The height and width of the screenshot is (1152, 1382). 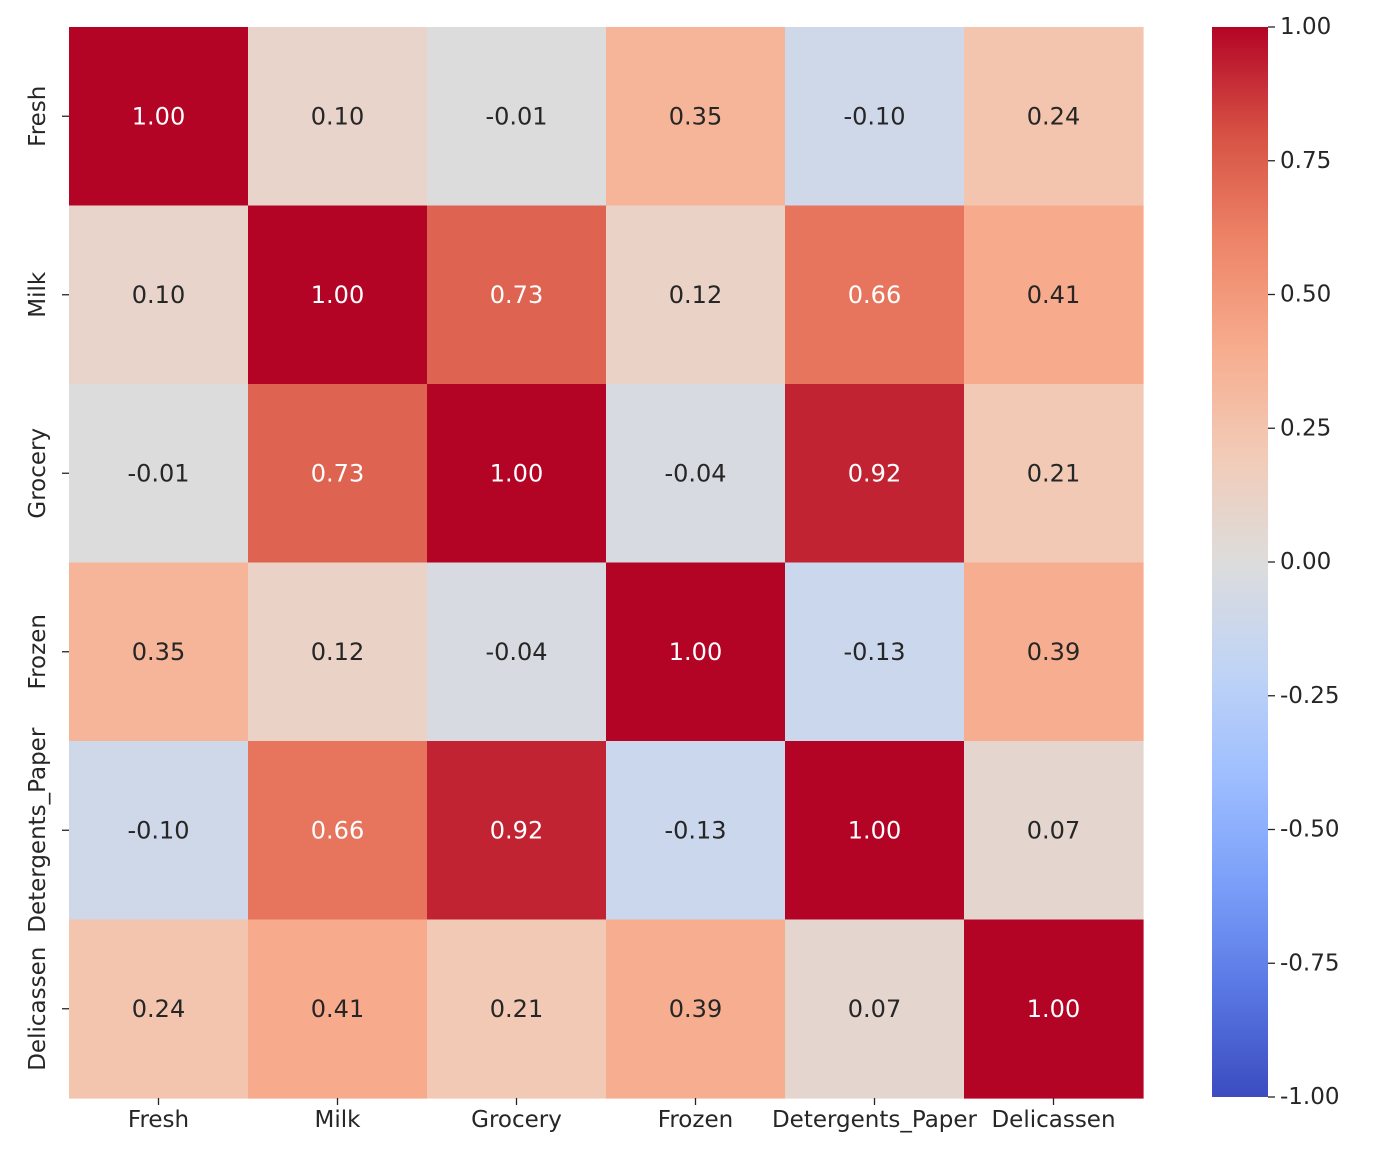 I want to click on heatmap-cell-milk-frozen, so click(x=696, y=295).